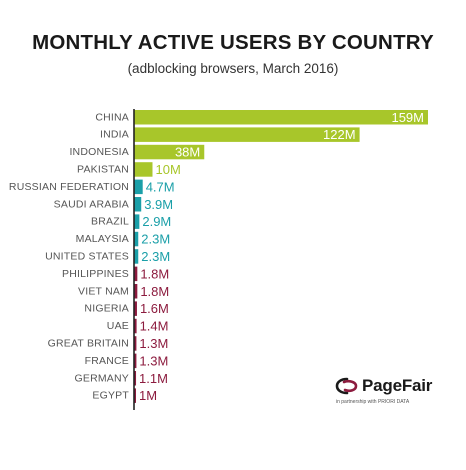 The height and width of the screenshot is (470, 466). I want to click on category-label: RUSSIAN FEDERATION, so click(69, 187).